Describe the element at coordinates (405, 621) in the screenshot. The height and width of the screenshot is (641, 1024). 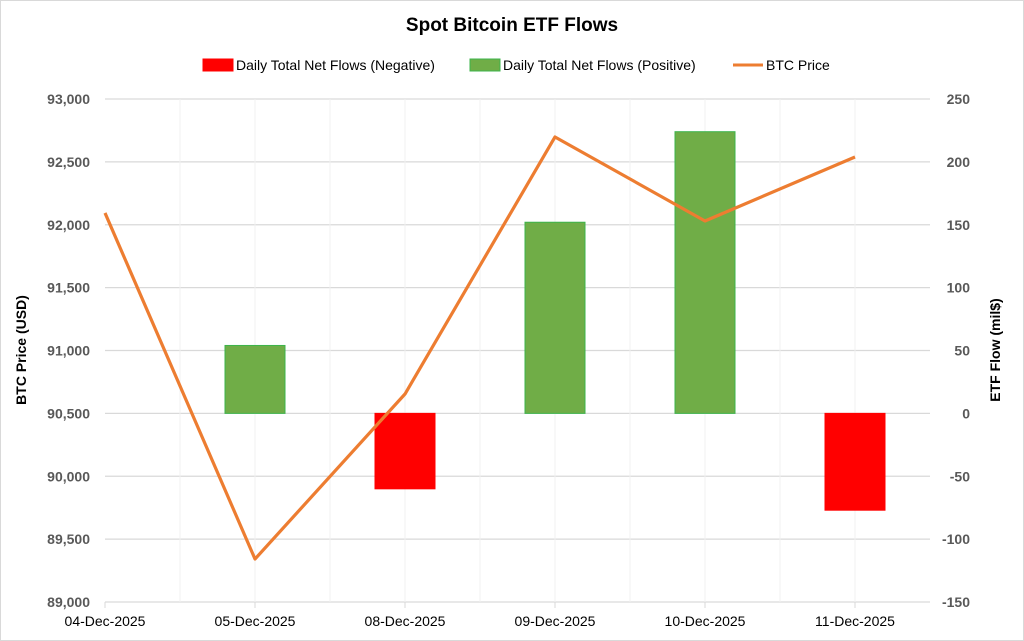
I see `x-tick-label: 08-Dec-2025` at that location.